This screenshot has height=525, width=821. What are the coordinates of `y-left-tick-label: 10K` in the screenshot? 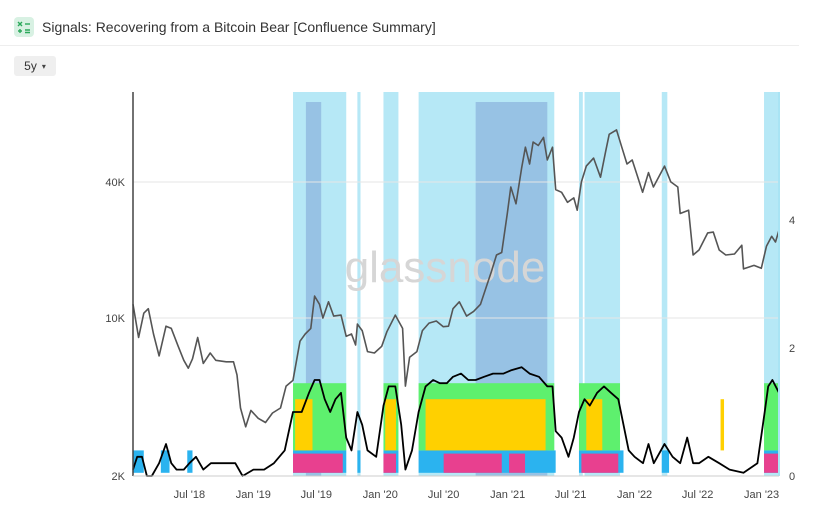 It's located at (115, 319).